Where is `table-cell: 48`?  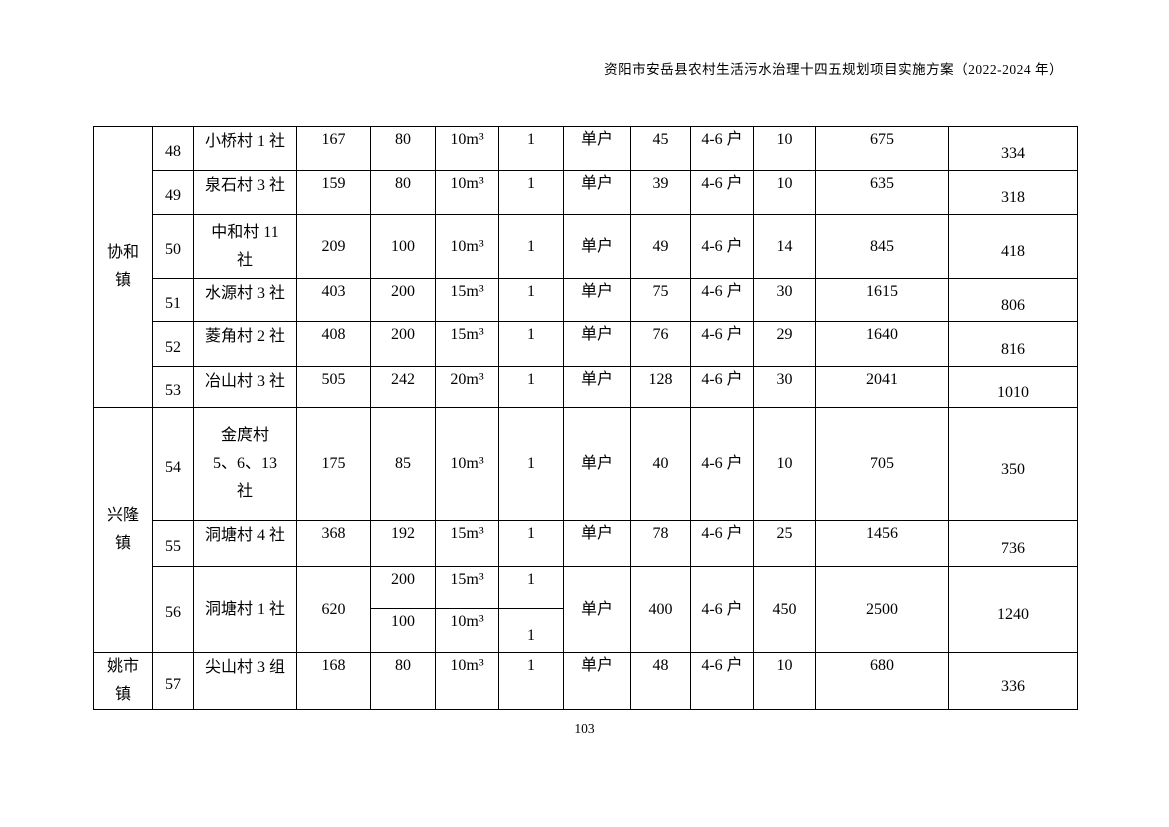 table-cell: 48 is located at coordinates (660, 681).